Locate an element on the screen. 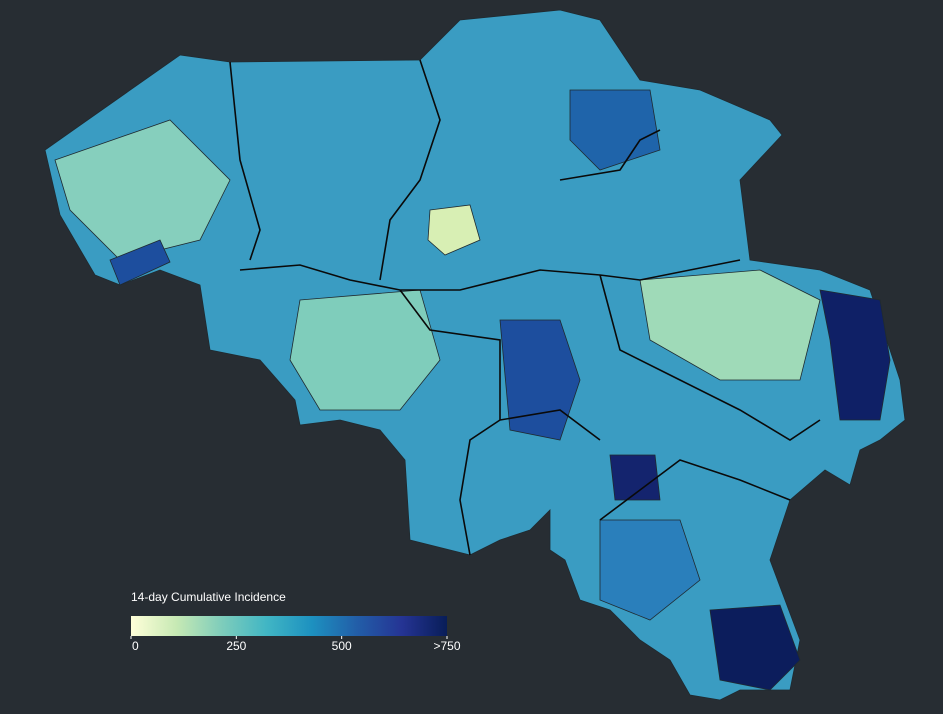 This screenshot has height=714, width=943. tick-label: 250 is located at coordinates (236, 646).